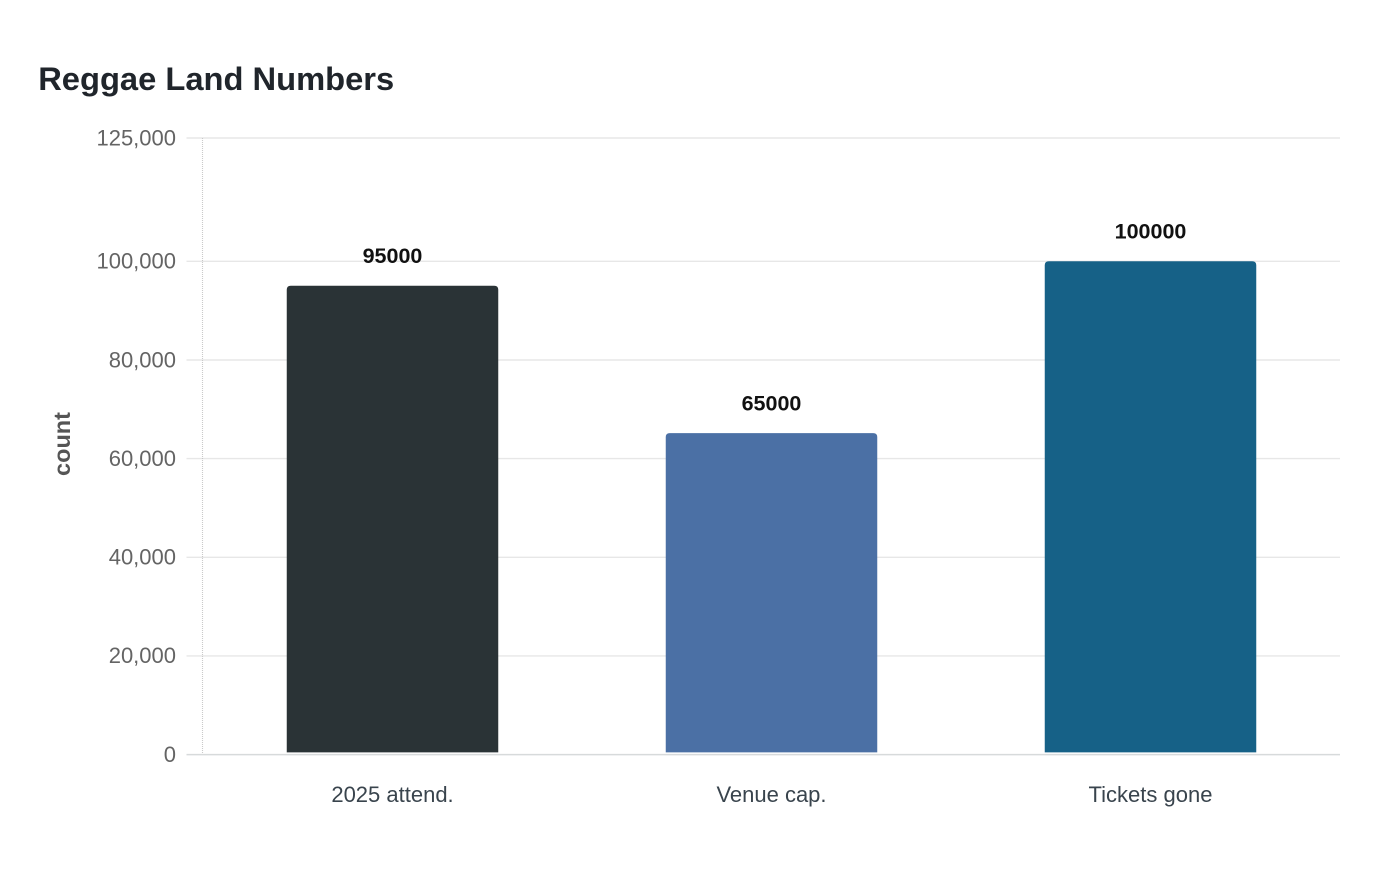 Image resolution: width=1400 pixels, height=885 pixels. I want to click on svg-text: Tickets gone, so click(1151, 794).